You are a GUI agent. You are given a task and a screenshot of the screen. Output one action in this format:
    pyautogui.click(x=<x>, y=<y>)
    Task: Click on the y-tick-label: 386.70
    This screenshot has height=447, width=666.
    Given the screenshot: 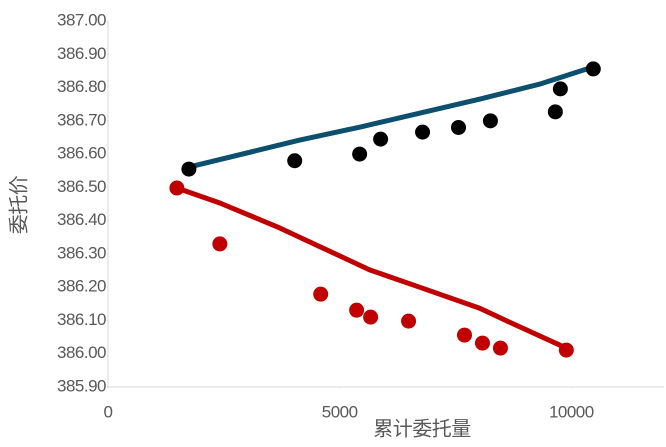 What is the action you would take?
    pyautogui.click(x=81, y=119)
    